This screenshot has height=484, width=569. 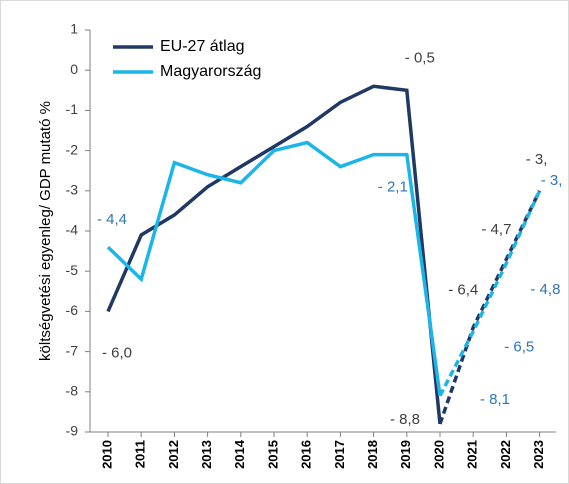 I want to click on x-tick-label: 2015, so click(x=272, y=454).